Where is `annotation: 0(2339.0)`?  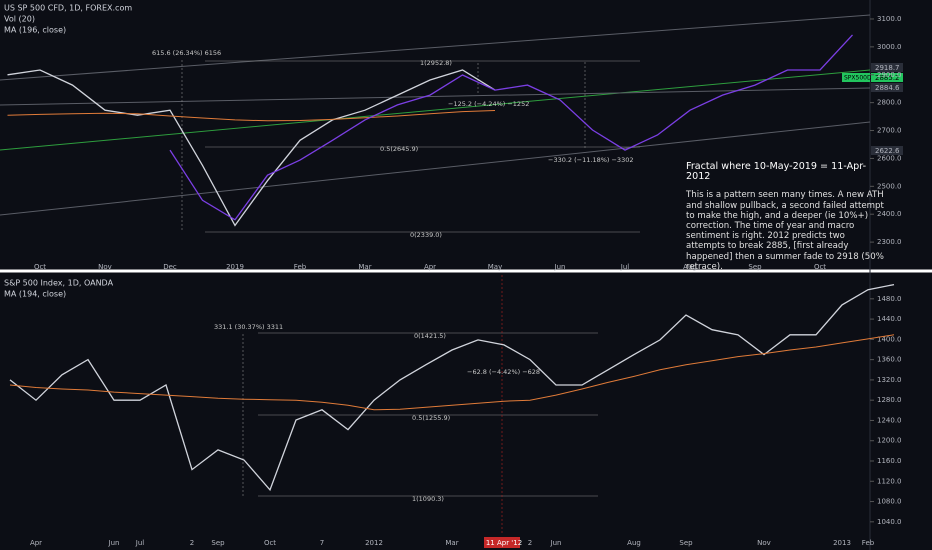 annotation: 0(2339.0) is located at coordinates (426, 235).